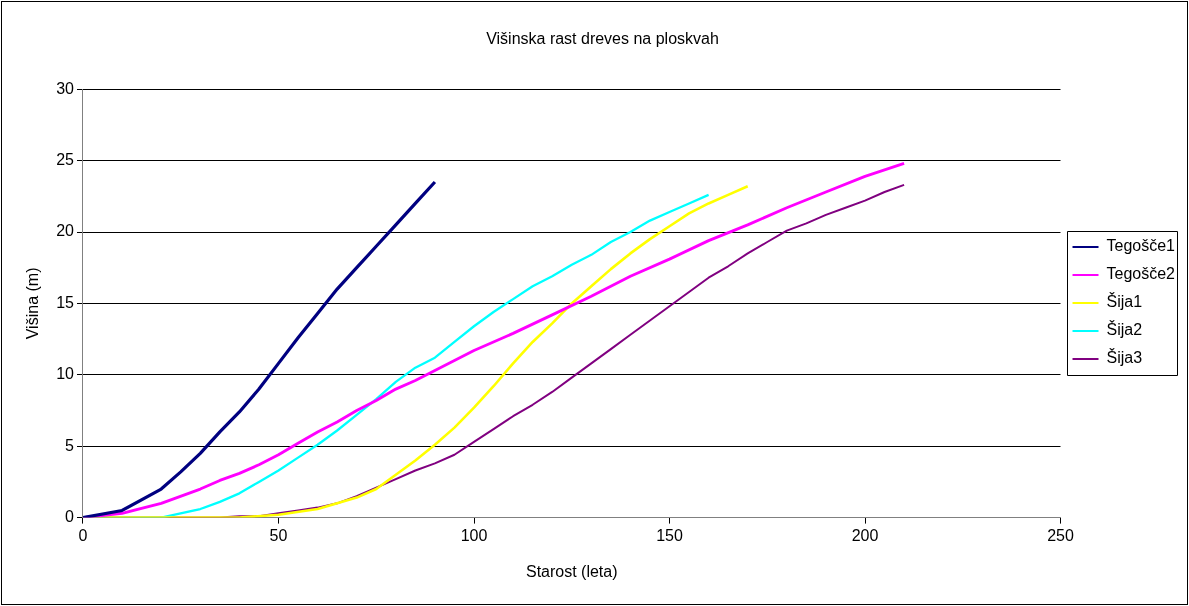 This screenshot has height=606, width=1189. I want to click on y-tick-label: 15, so click(65, 302).